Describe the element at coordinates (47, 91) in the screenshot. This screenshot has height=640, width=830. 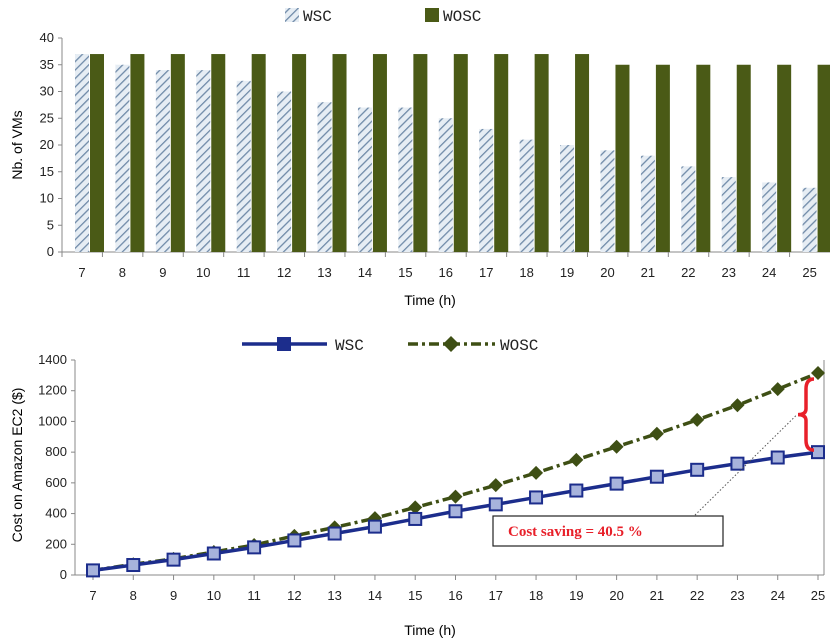
I see `bar-y-tick-label: 30` at that location.